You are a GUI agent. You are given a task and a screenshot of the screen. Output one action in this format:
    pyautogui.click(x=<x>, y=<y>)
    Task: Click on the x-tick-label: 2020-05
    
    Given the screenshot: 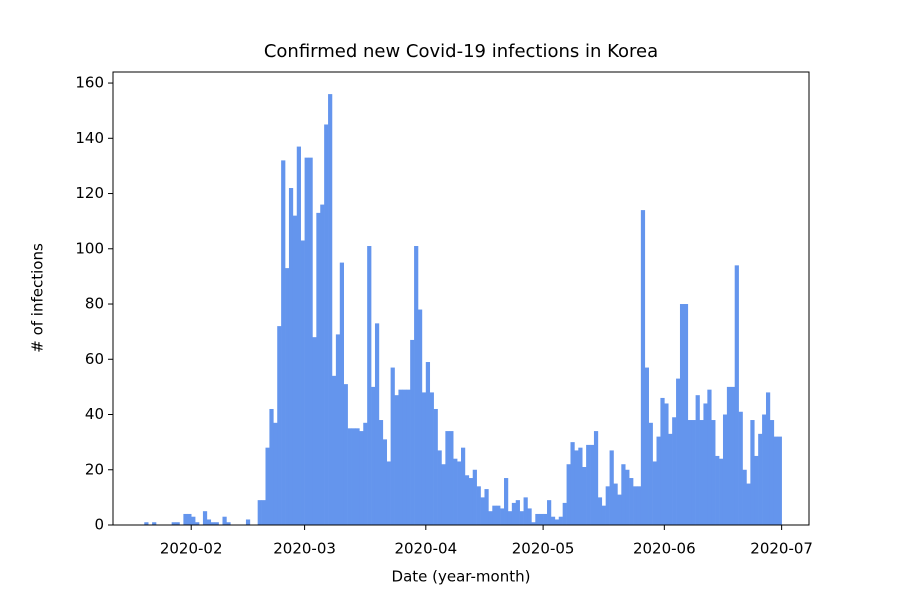 What is the action you would take?
    pyautogui.click(x=543, y=549)
    